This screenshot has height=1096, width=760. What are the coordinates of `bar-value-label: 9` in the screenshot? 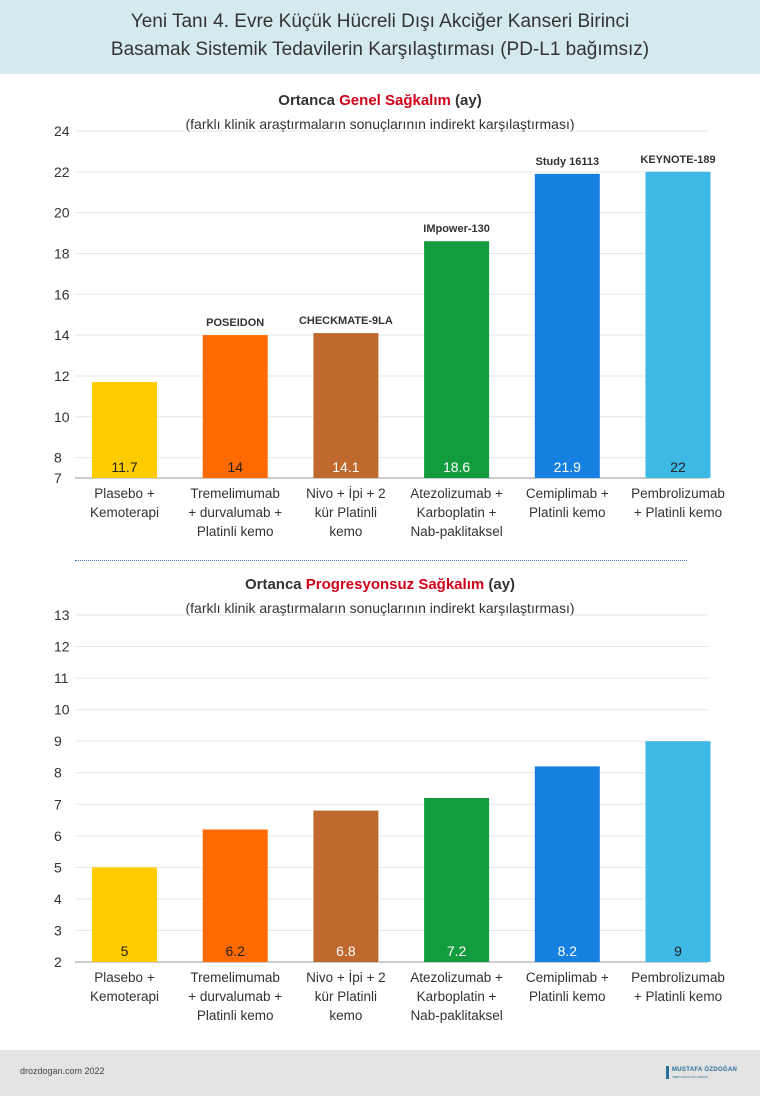 It's located at (678, 951).